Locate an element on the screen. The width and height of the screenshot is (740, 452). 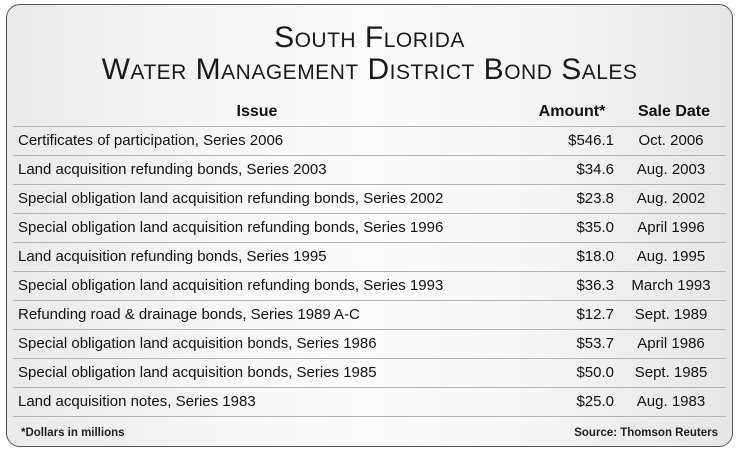
cell-sale-date: Oct. 2006 is located at coordinates (671, 140).